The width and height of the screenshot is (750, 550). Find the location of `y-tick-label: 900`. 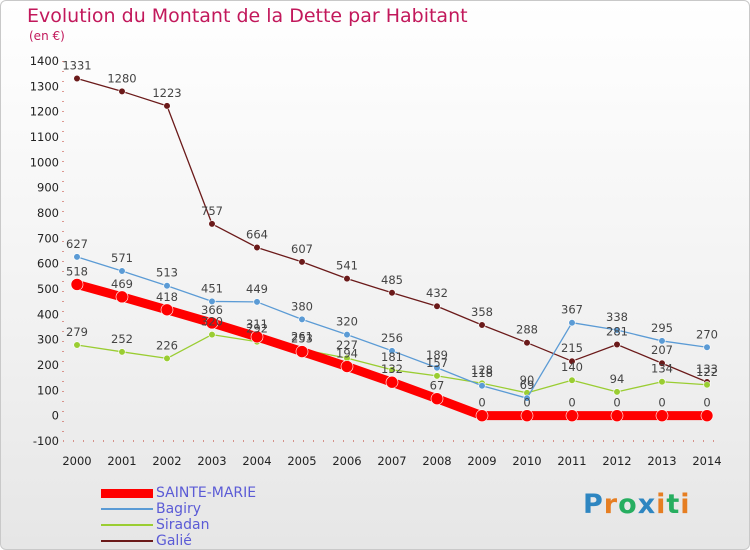

y-tick-label: 900 is located at coordinates (48, 188).